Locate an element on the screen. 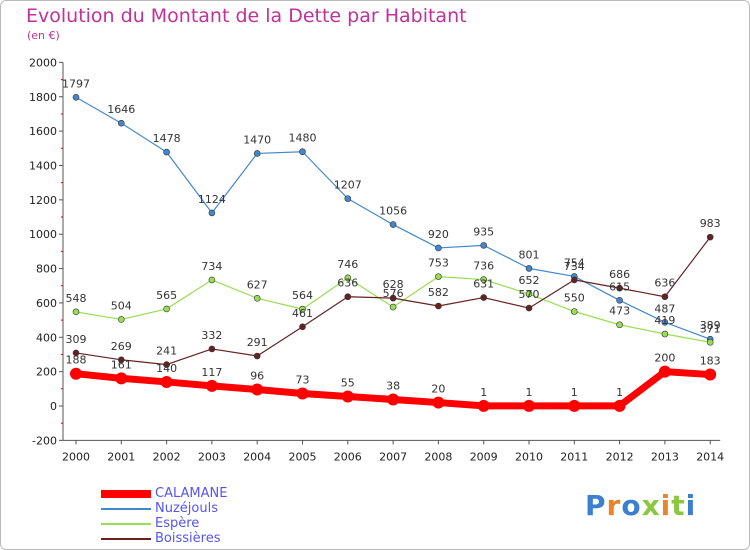 The height and width of the screenshot is (550, 750). data-label: 38 is located at coordinates (393, 385).